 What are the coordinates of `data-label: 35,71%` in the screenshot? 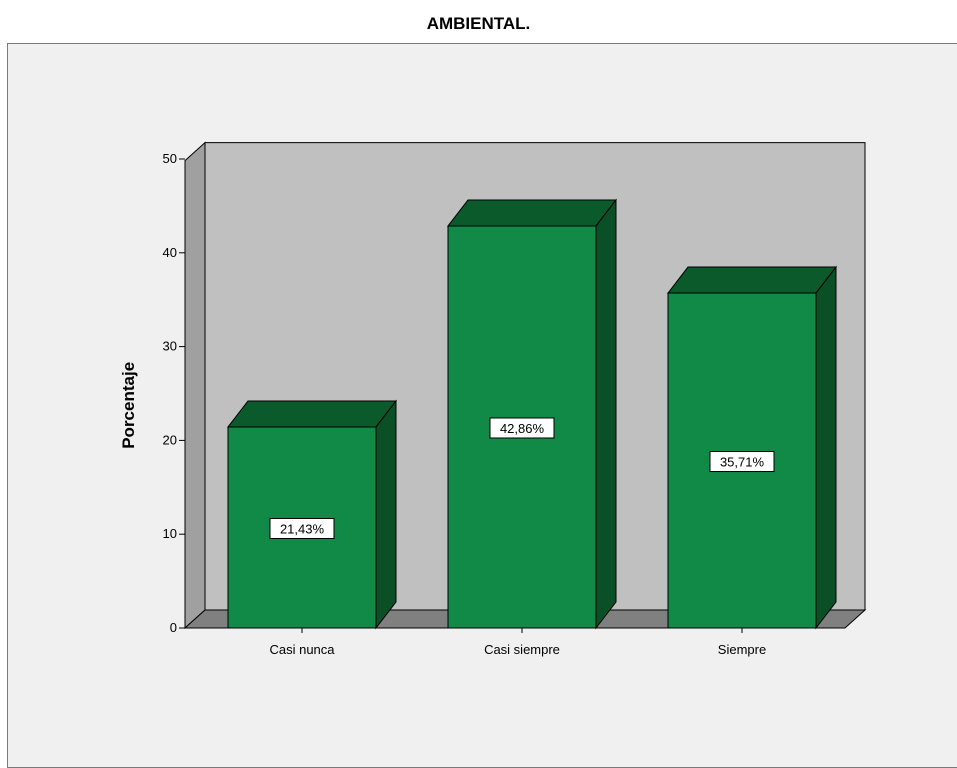 It's located at (742, 462).